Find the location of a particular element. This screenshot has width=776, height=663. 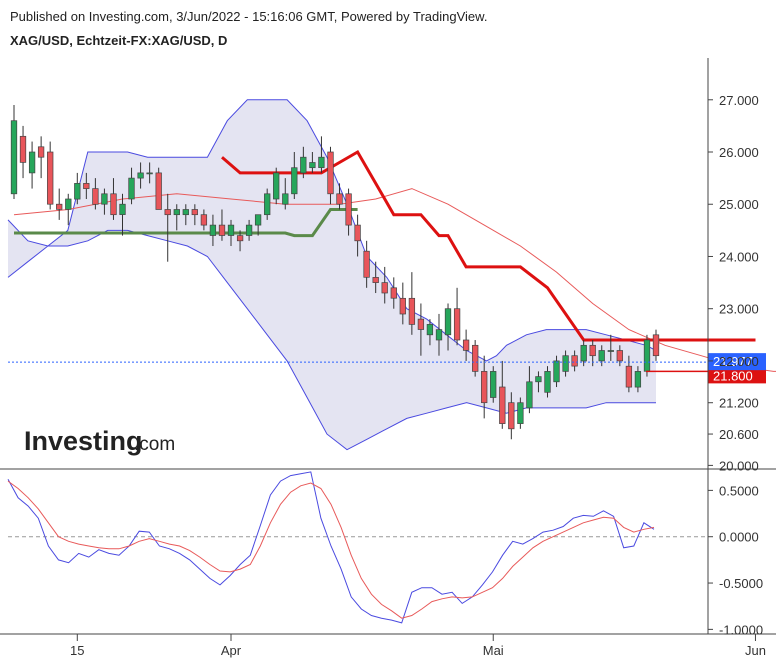

y-tick-label: 27.000 is located at coordinates (739, 100).